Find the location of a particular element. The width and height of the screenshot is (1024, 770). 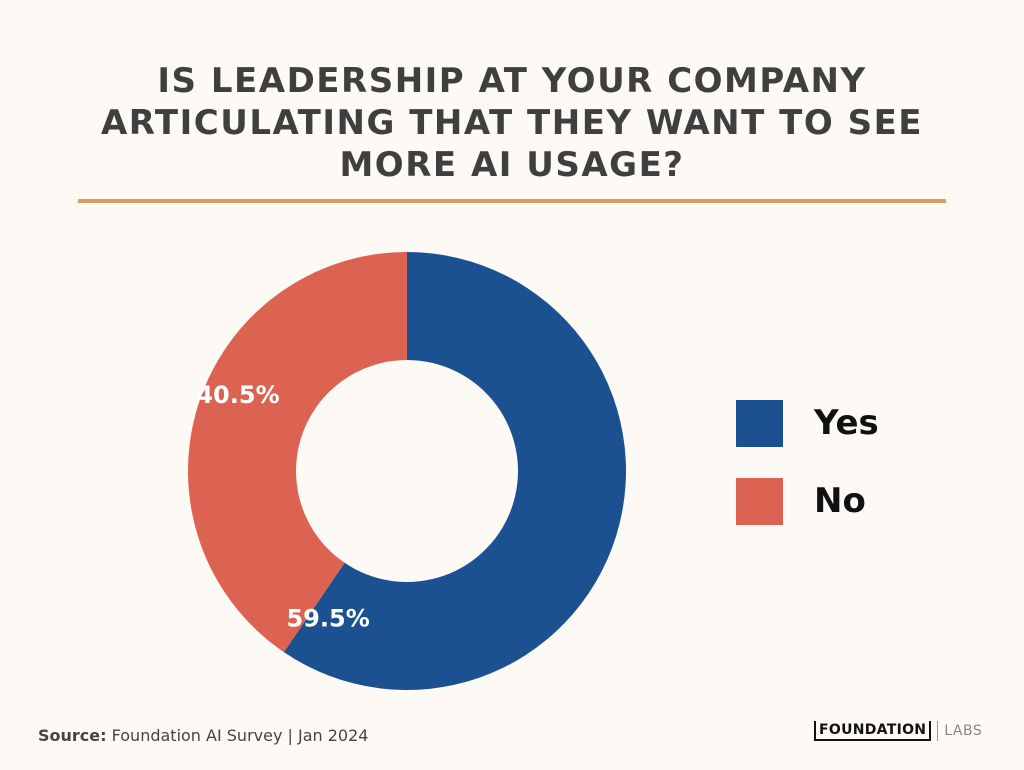

donut-slice-no is located at coordinates (297, 452).